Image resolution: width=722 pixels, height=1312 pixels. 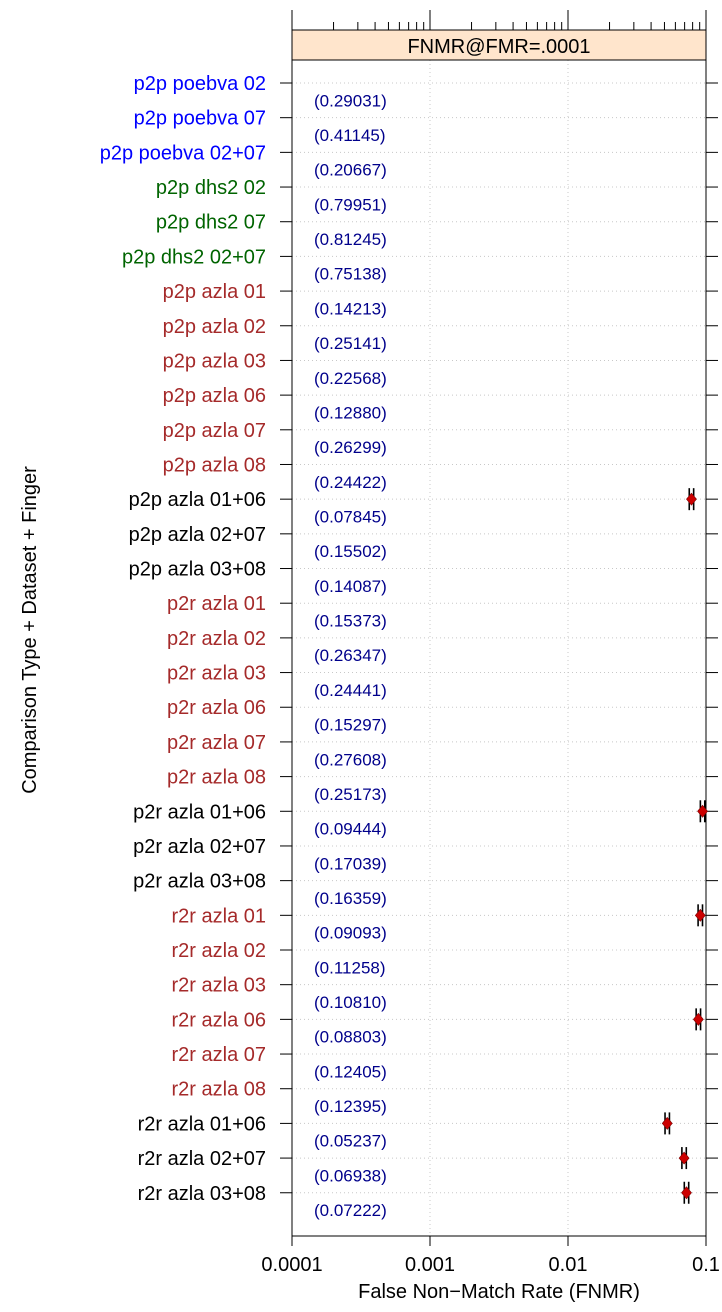 I want to click on y-axis-label: Comparison Type + Dataset + Finger, so click(x=30, y=630).